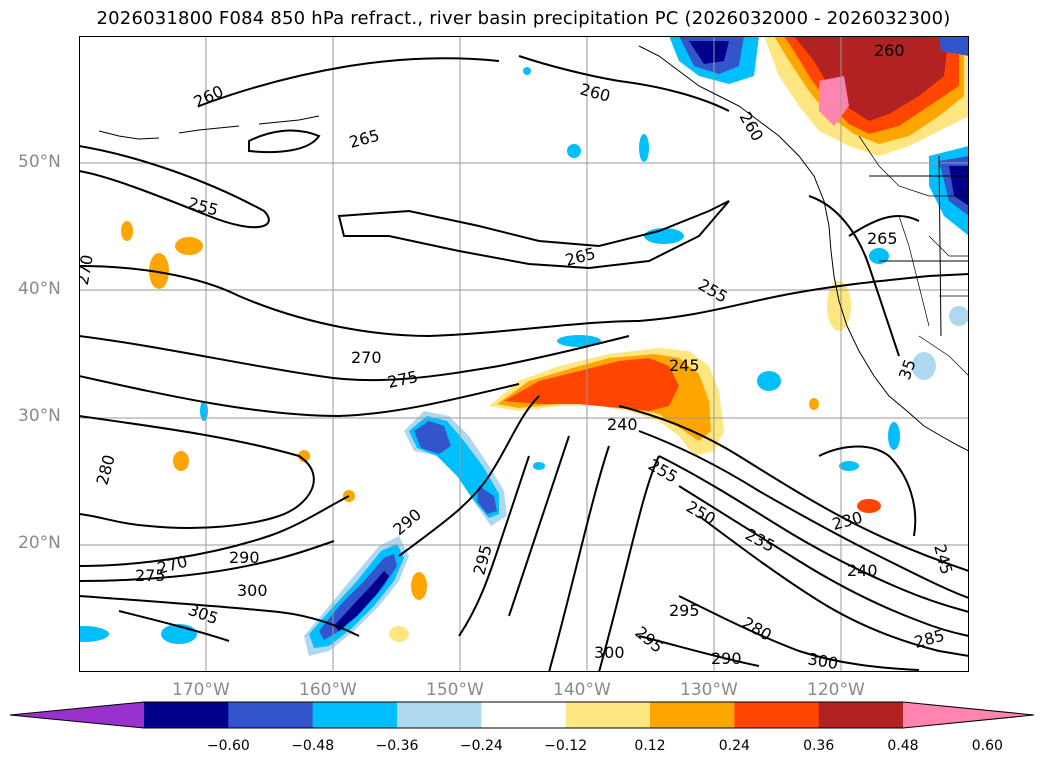 This screenshot has width=1047, height=765. I want to click on colorbar-border, so click(522, 715).